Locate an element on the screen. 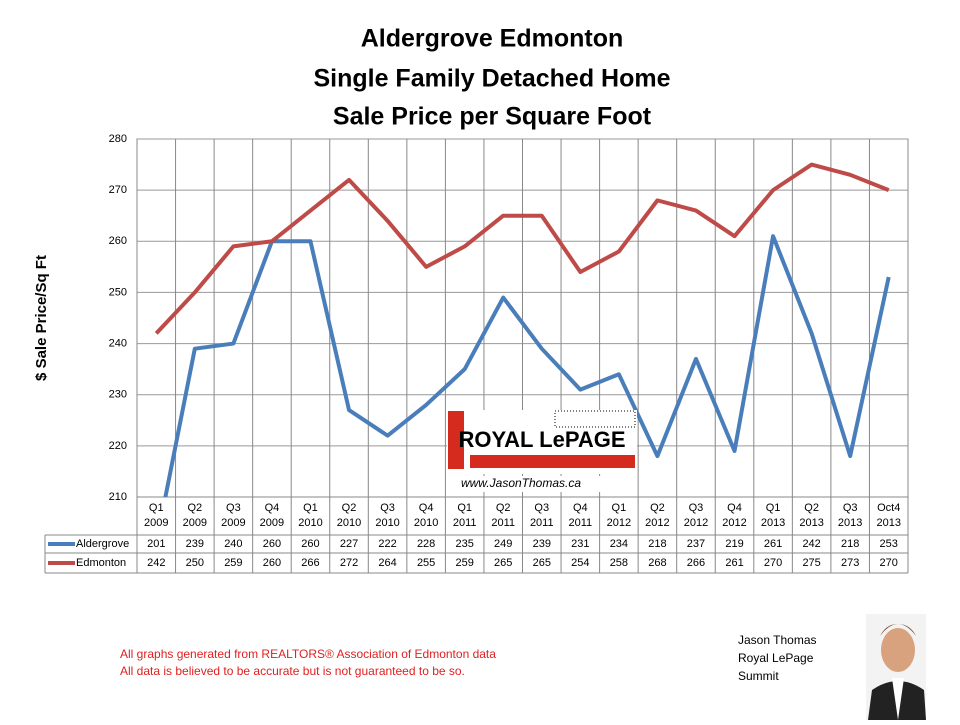  x-tick-label: Q2 2009 is located at coordinates (195, 515).